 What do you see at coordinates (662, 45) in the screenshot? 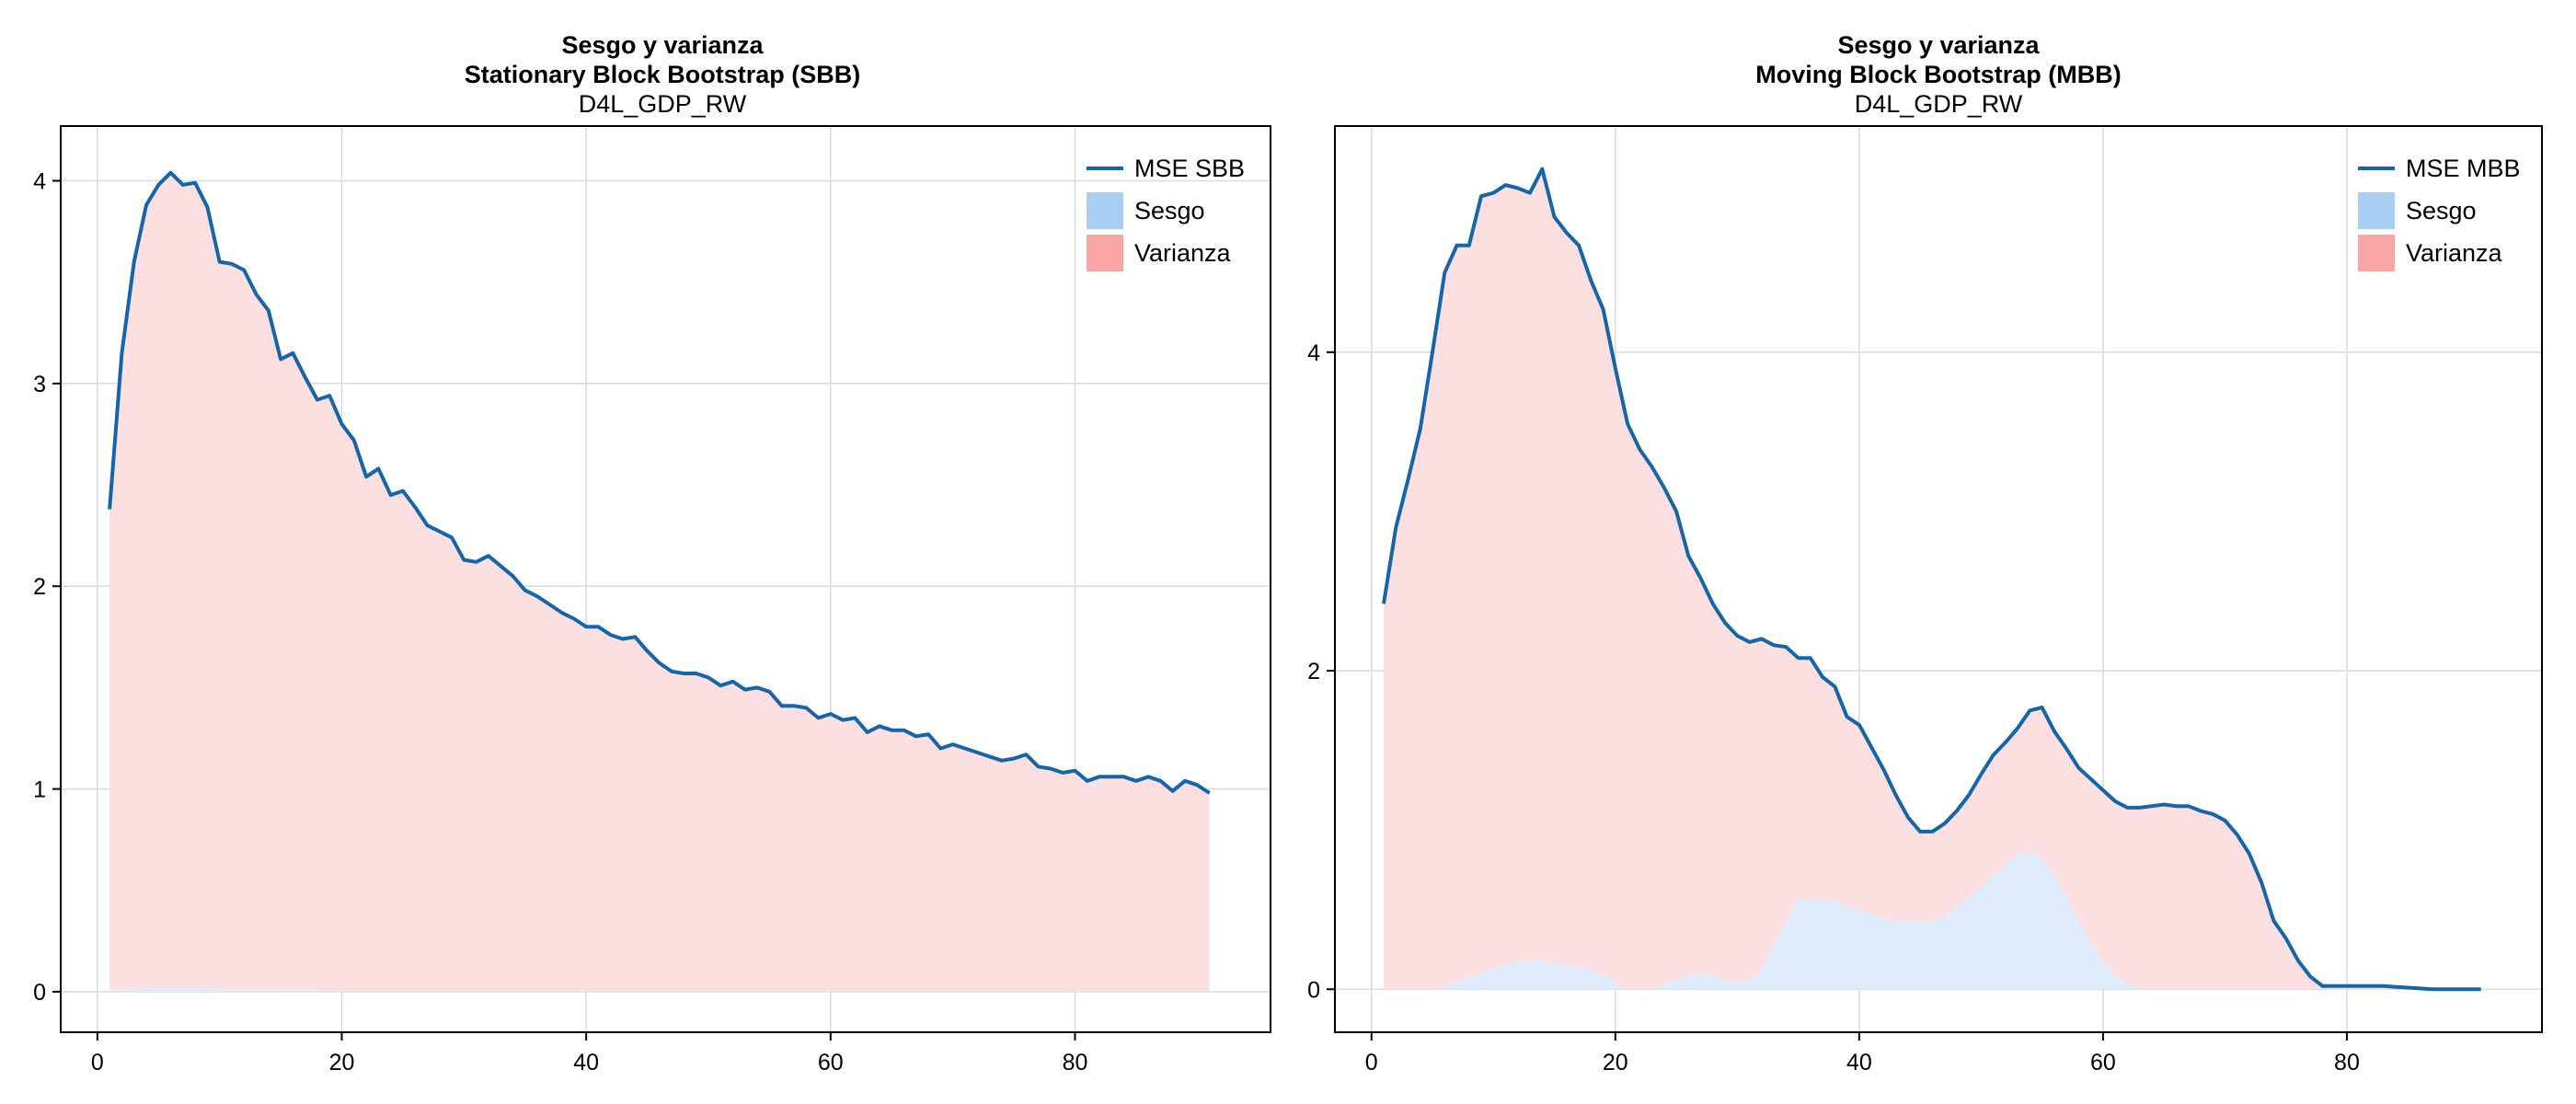
I see `sbb-title: Sesgo y varianza` at bounding box center [662, 45].